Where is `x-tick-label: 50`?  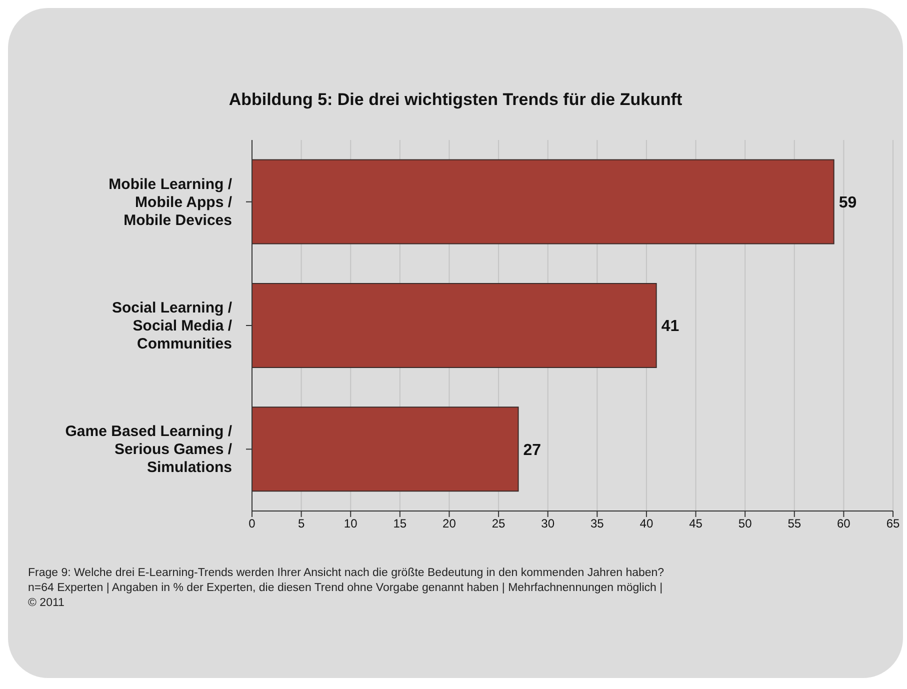 x-tick-label: 50 is located at coordinates (745, 523).